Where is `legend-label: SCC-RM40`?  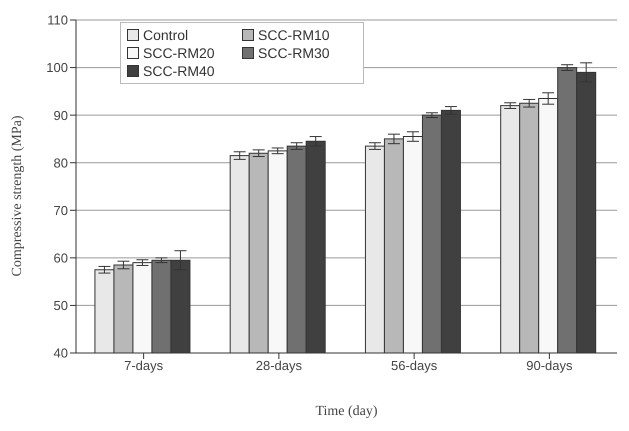
legend-label: SCC-RM40 is located at coordinates (179, 71).